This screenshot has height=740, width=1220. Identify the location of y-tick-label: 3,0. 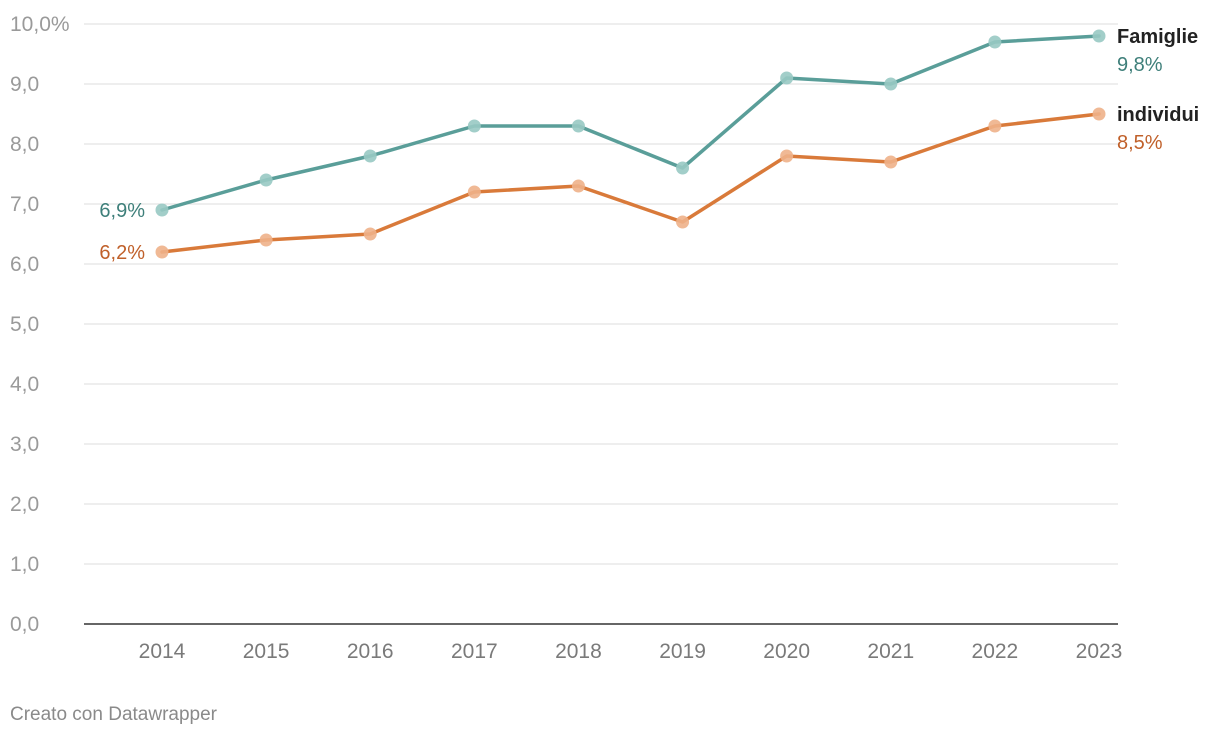
(24, 444).